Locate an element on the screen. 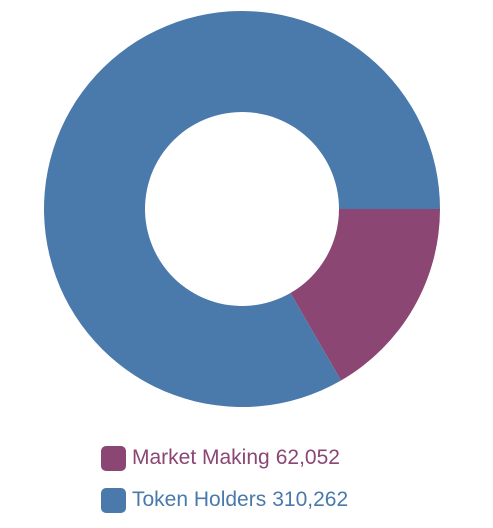  legend-label-market-making: Market Making 62,052 is located at coordinates (236, 458).